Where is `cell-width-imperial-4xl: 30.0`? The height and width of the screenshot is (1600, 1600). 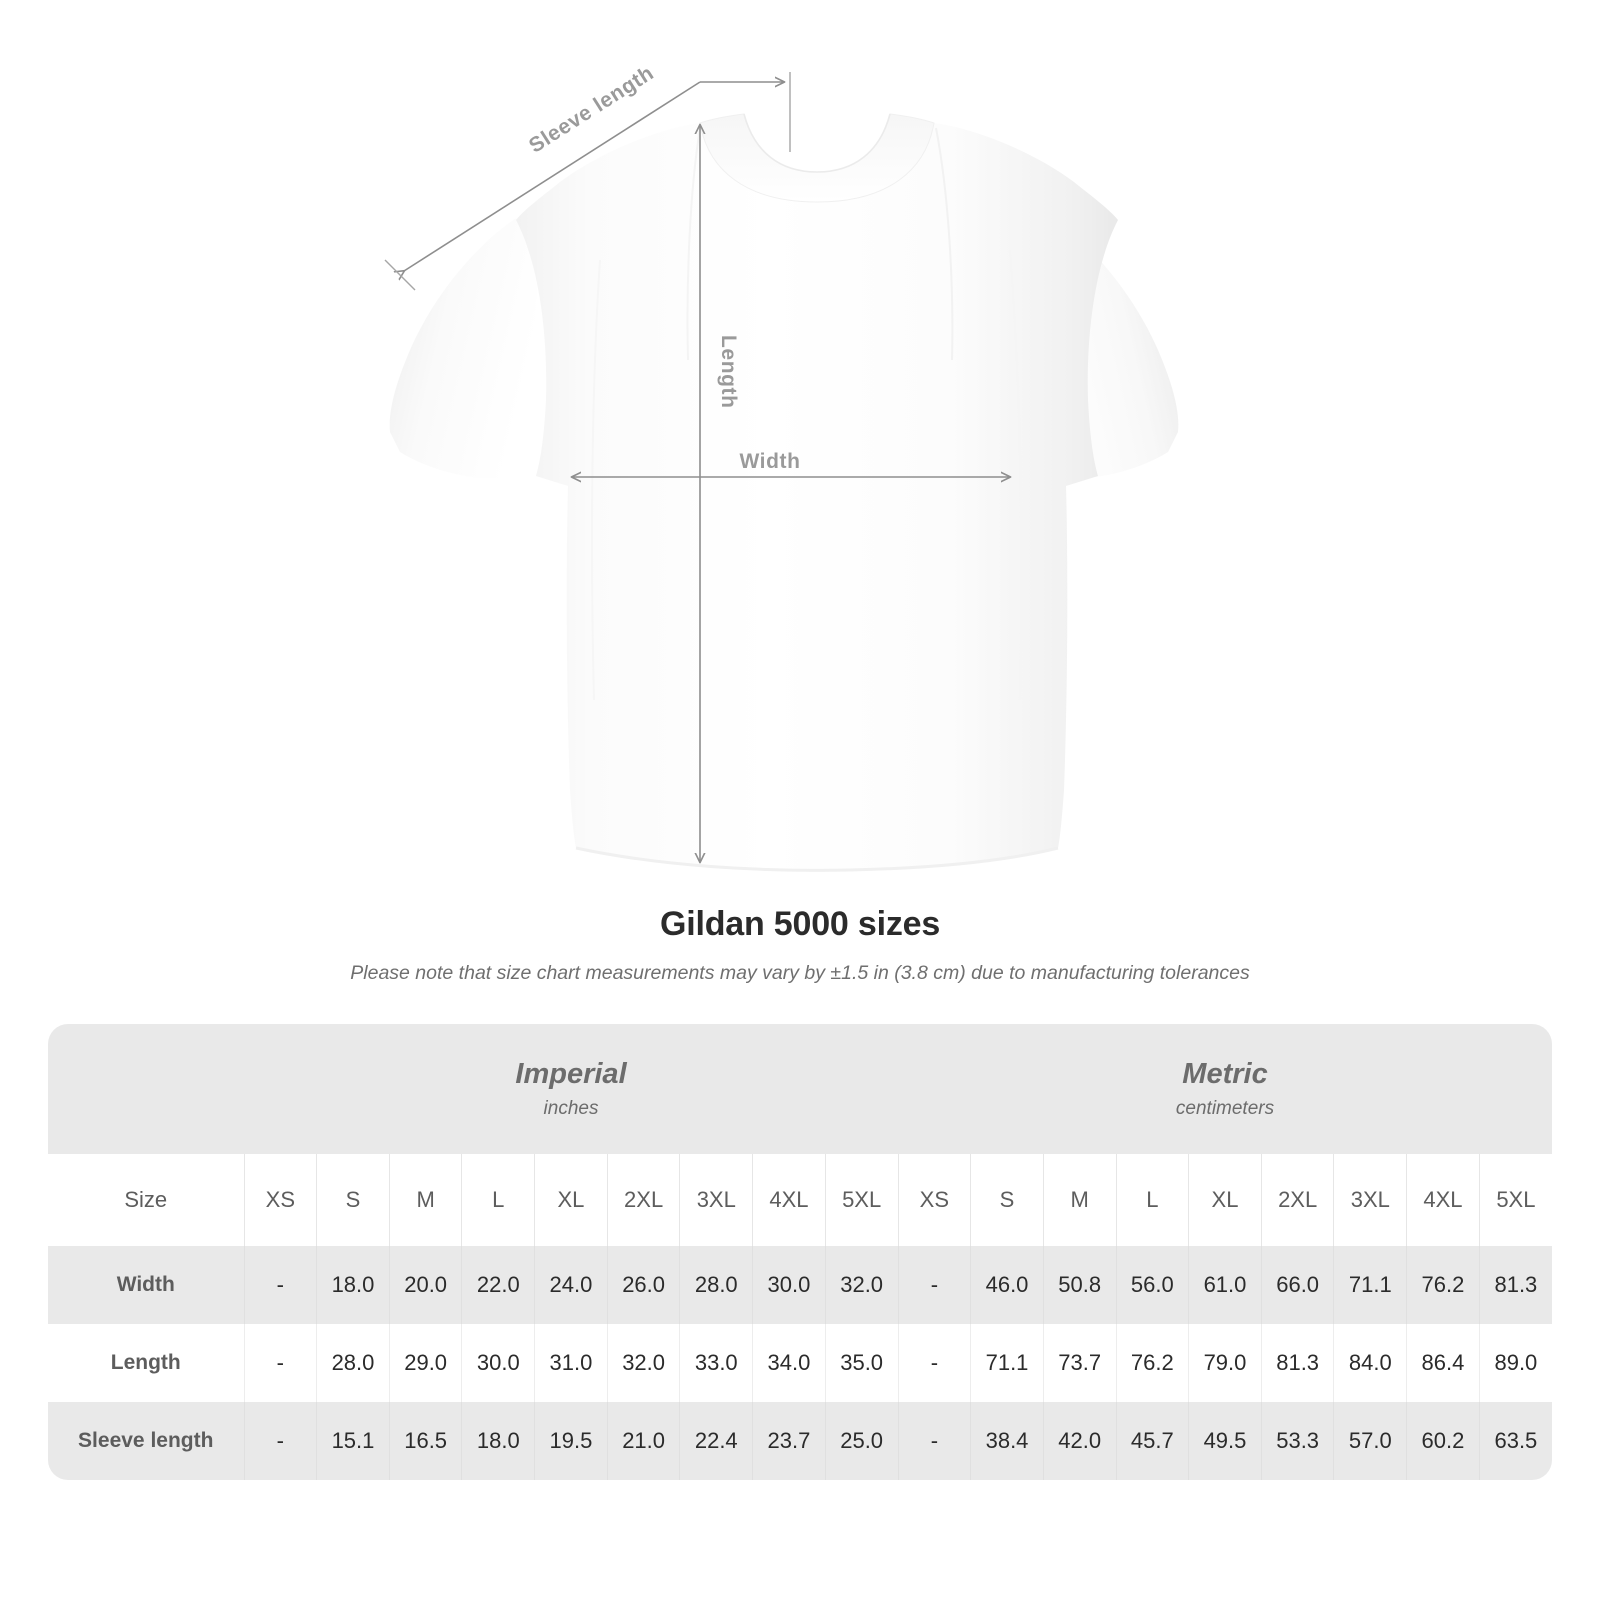
cell-width-imperial-4xl: 30.0 is located at coordinates (789, 1285).